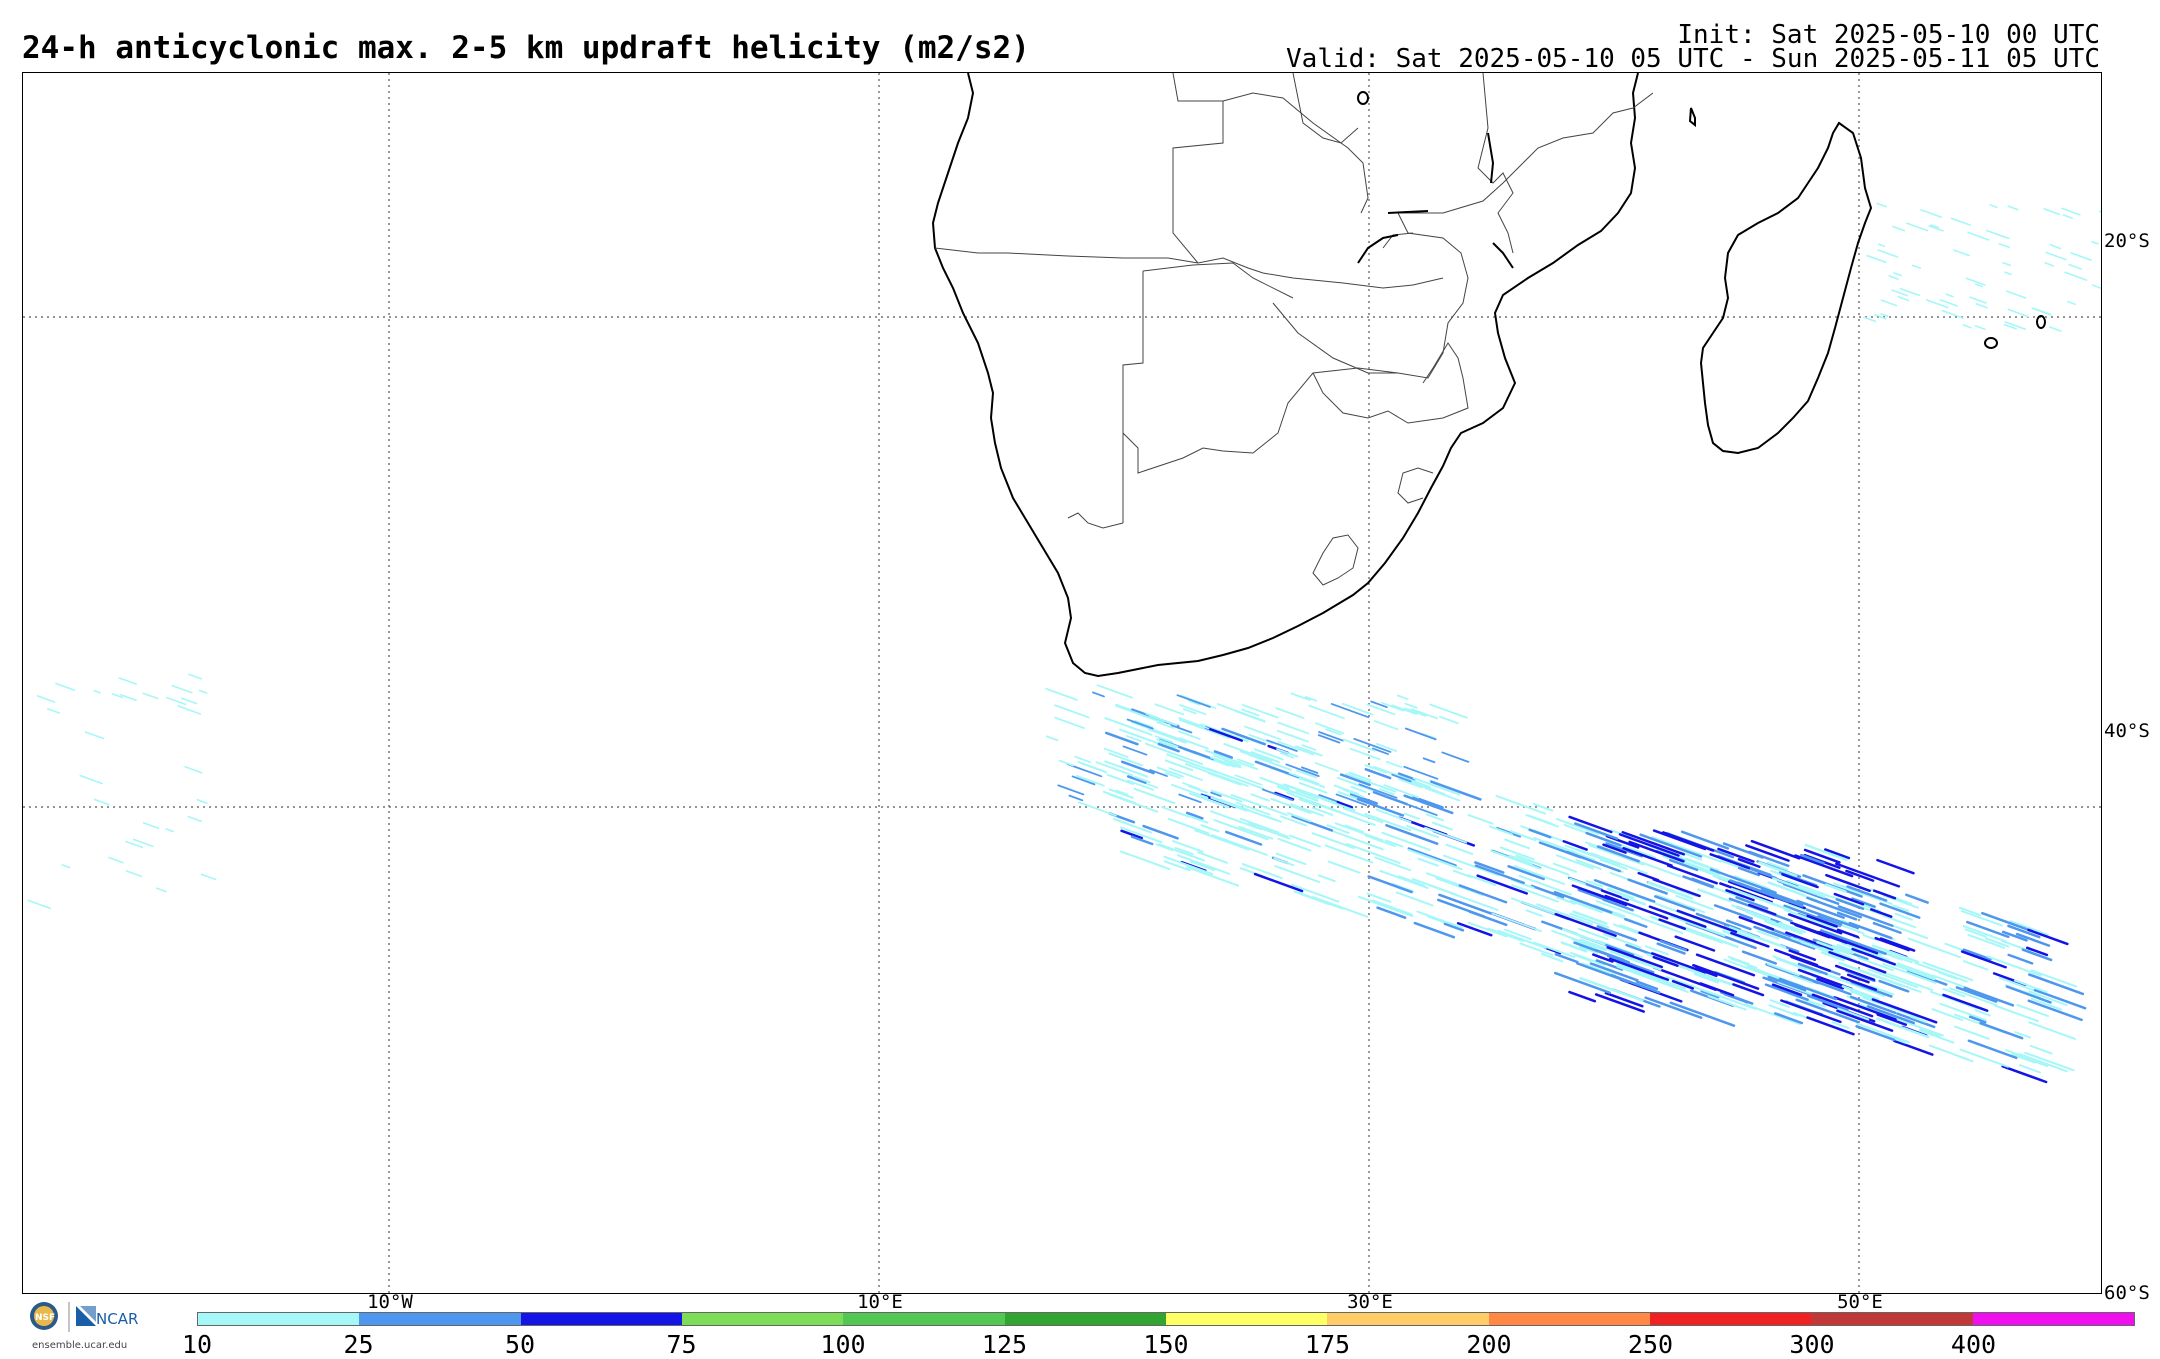 The image size is (2160, 1359). Describe the element at coordinates (80, 1345) in the screenshot. I see `footer-url: ensemble.ucar.edu` at that location.